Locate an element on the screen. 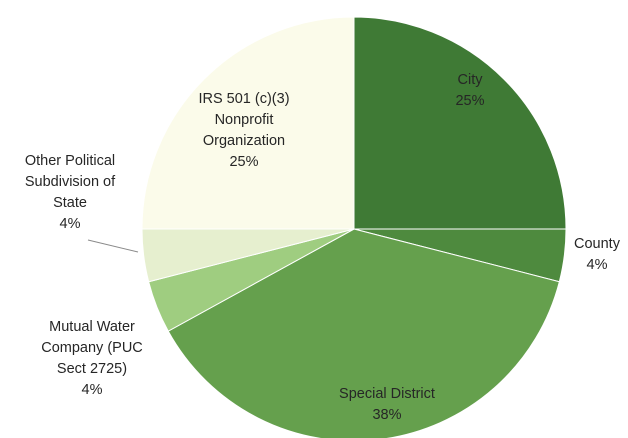 This screenshot has width=628, height=438. slice-category-text: City is located at coordinates (471, 80).